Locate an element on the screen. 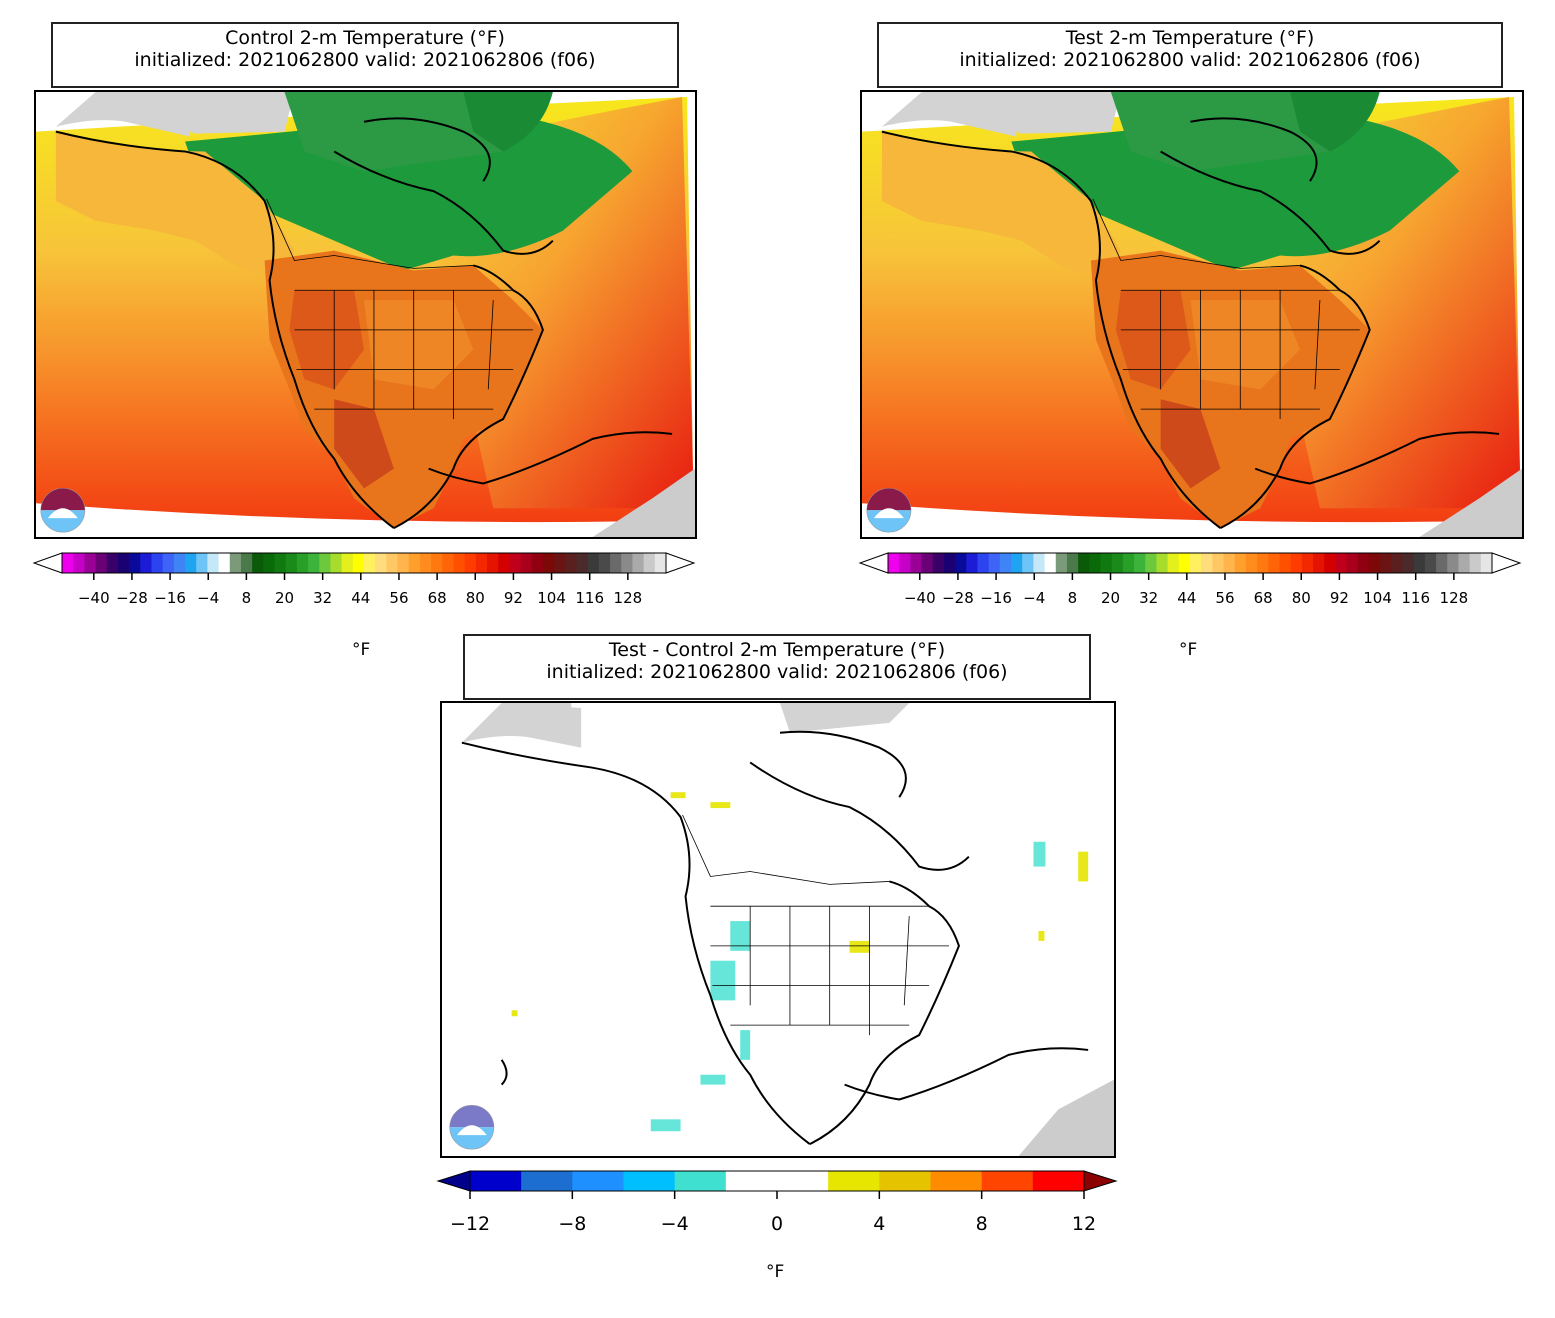 The height and width of the screenshot is (1318, 1555). test-temperature-map is located at coordinates (1192, 314).